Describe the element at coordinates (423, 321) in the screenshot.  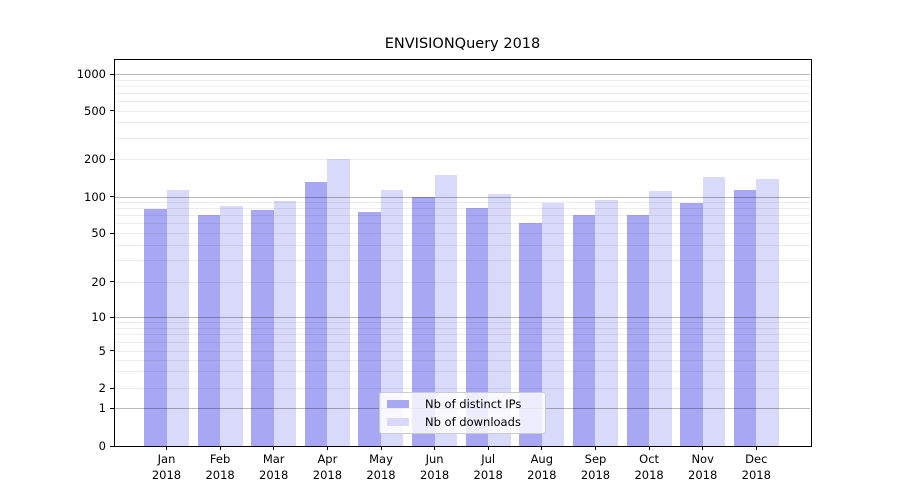
I see `bar-distinct-ips-jun` at that location.